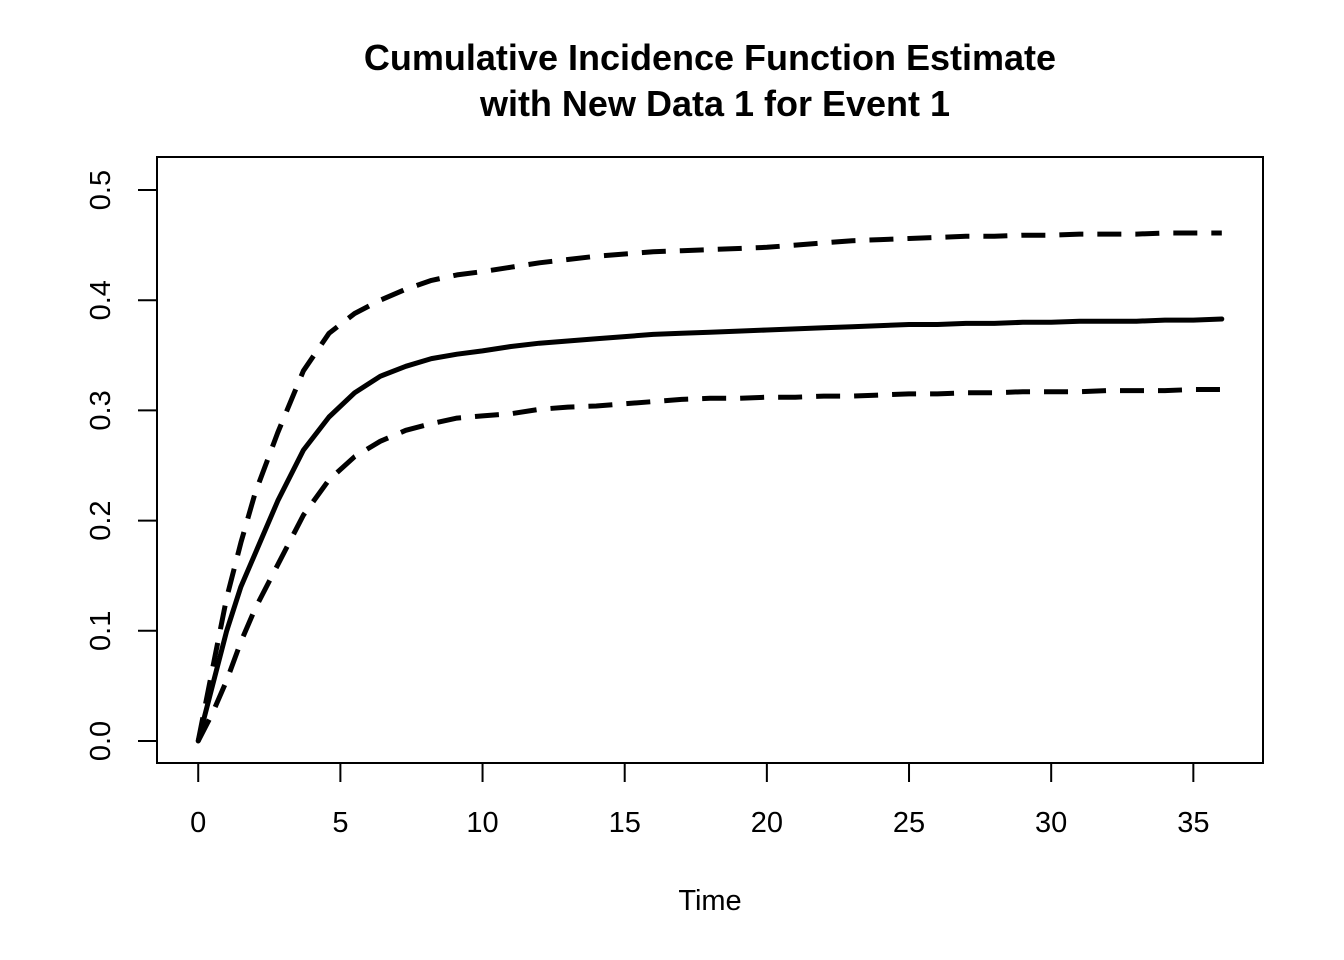  I want to click on y-tick-label: 0.1, so click(101, 631).